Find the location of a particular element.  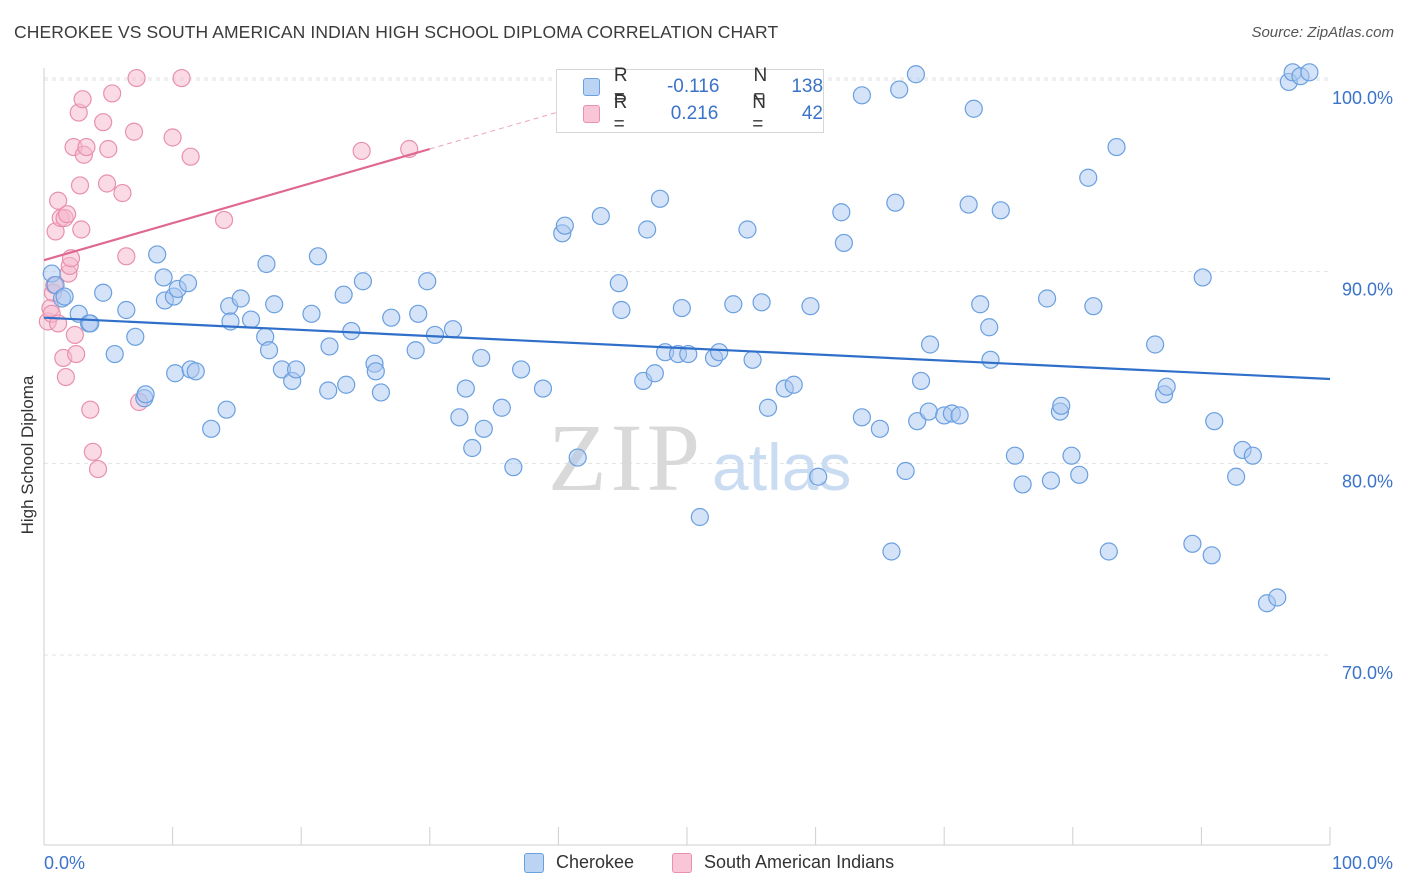

source-label: Source: ZipAtlas.com is located at coordinates (1322, 32).